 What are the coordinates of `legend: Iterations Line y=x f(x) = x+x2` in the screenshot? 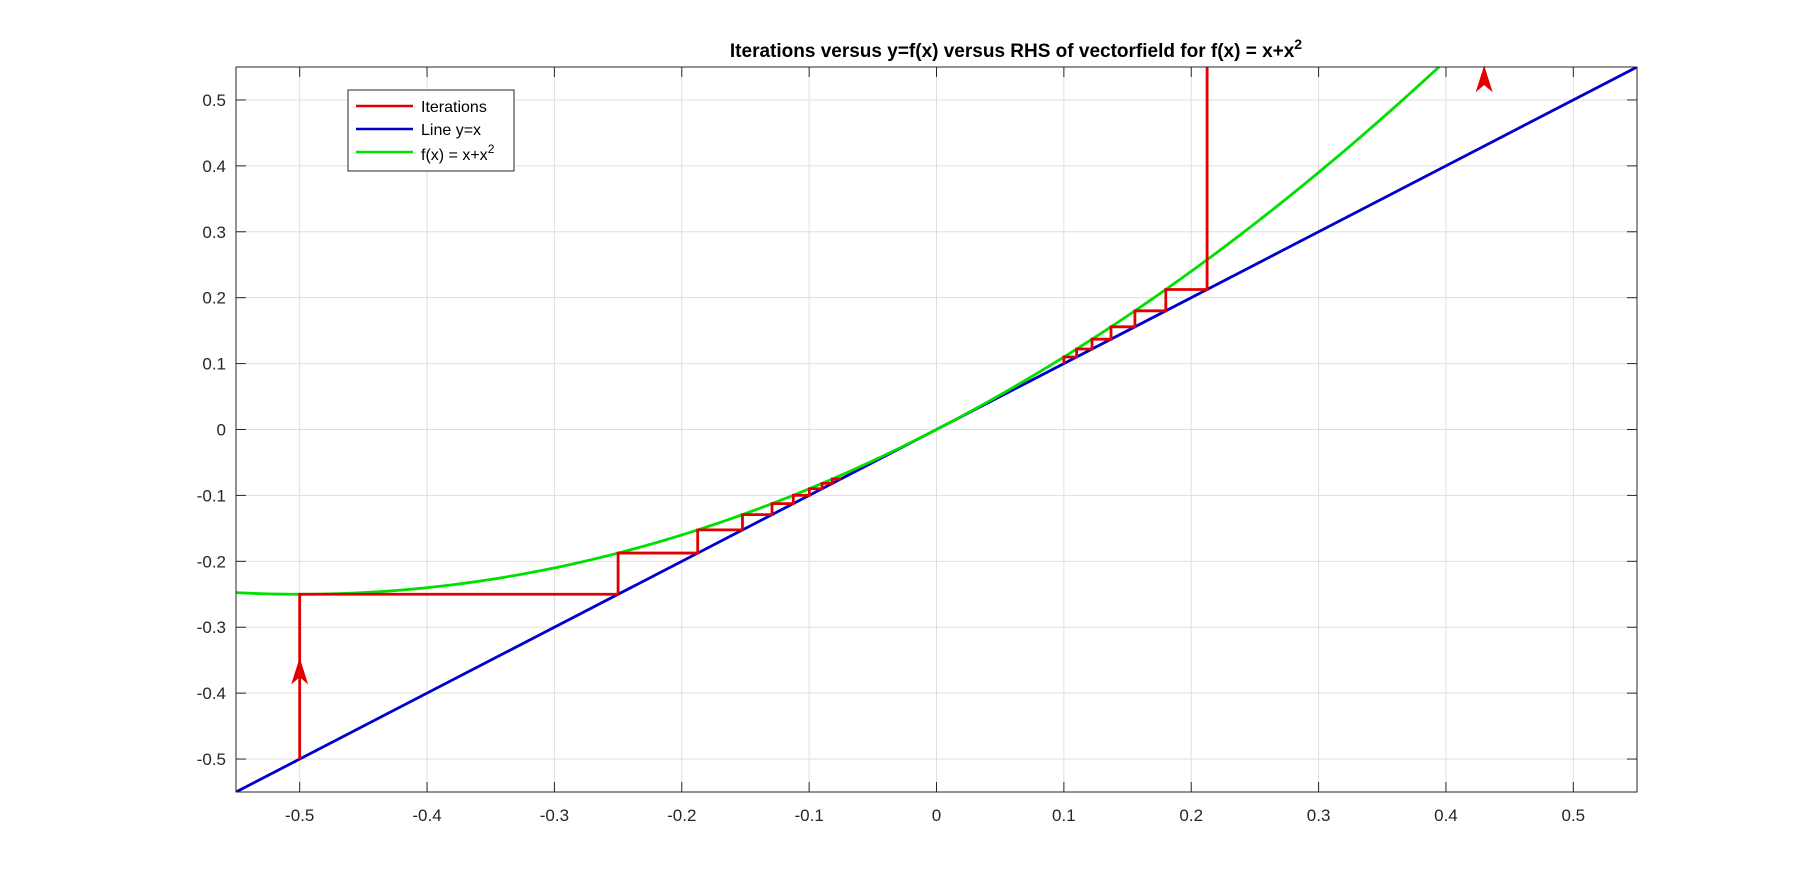 It's located at (431, 130).